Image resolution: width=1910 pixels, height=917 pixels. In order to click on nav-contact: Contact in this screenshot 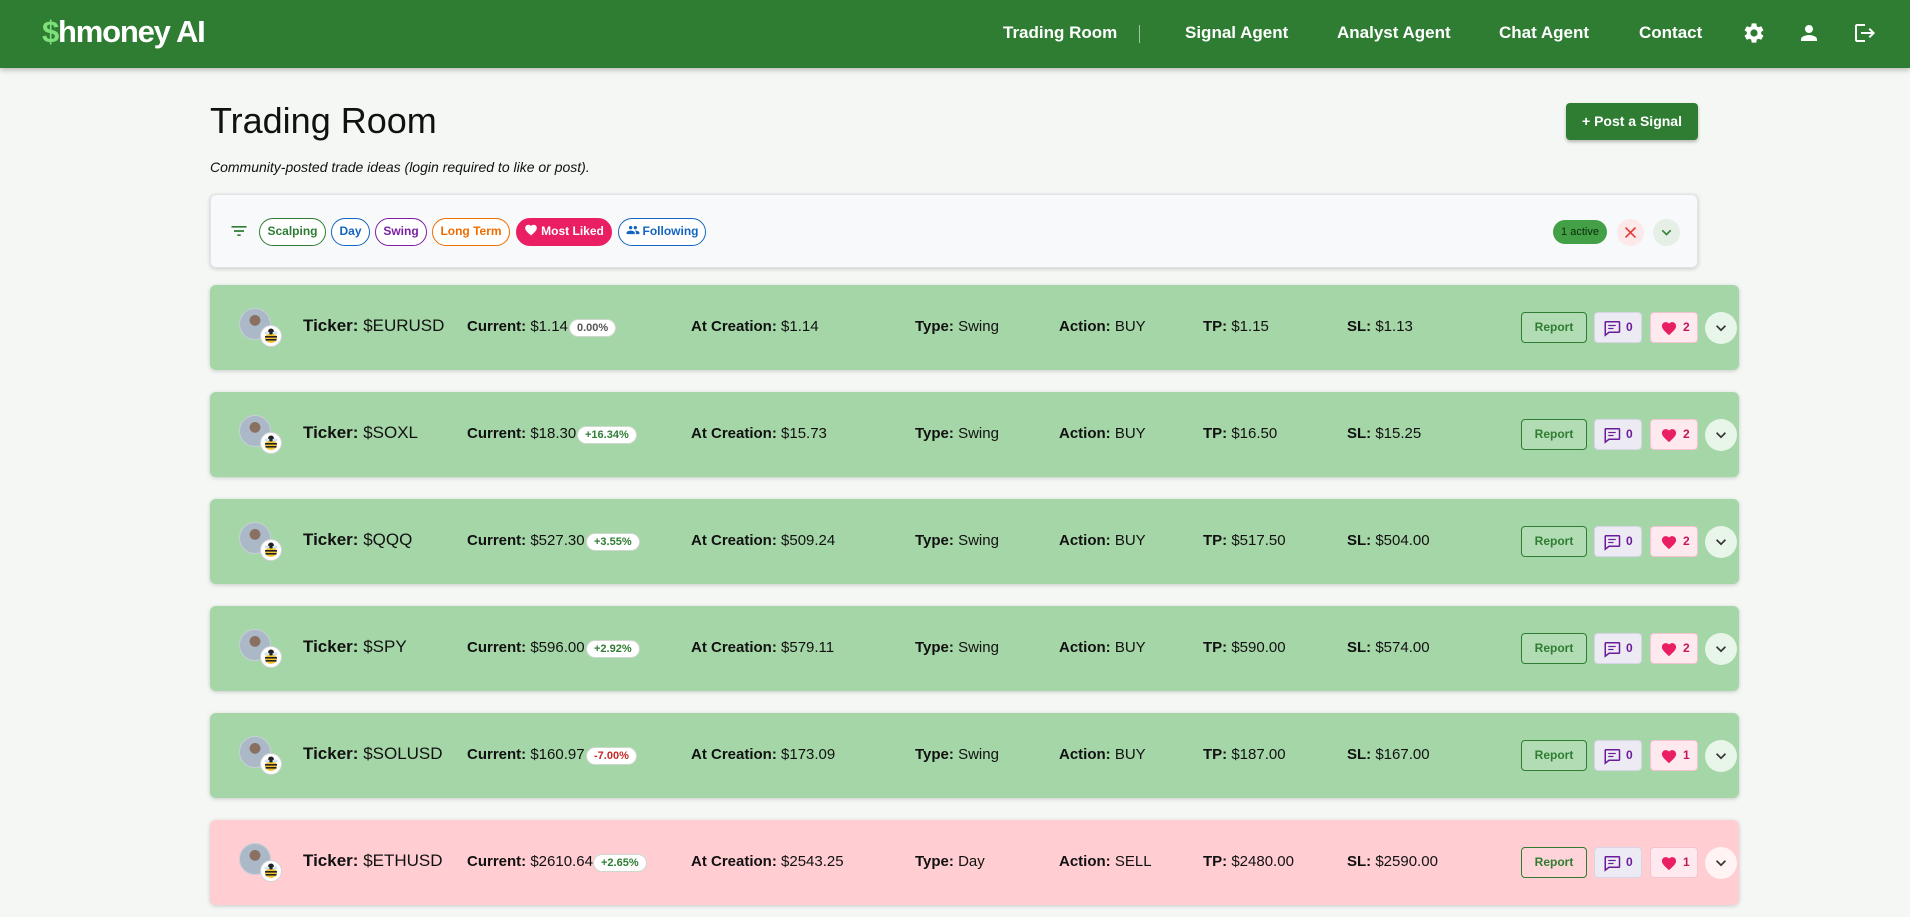, I will do `click(1671, 32)`.